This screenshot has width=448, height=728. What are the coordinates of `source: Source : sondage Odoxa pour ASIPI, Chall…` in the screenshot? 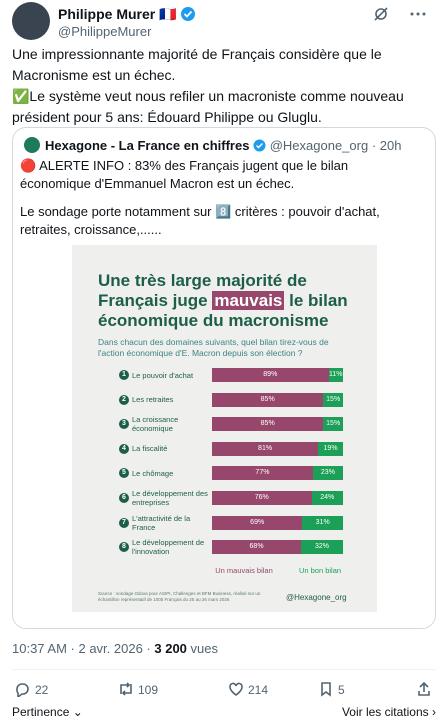 It's located at (179, 596).